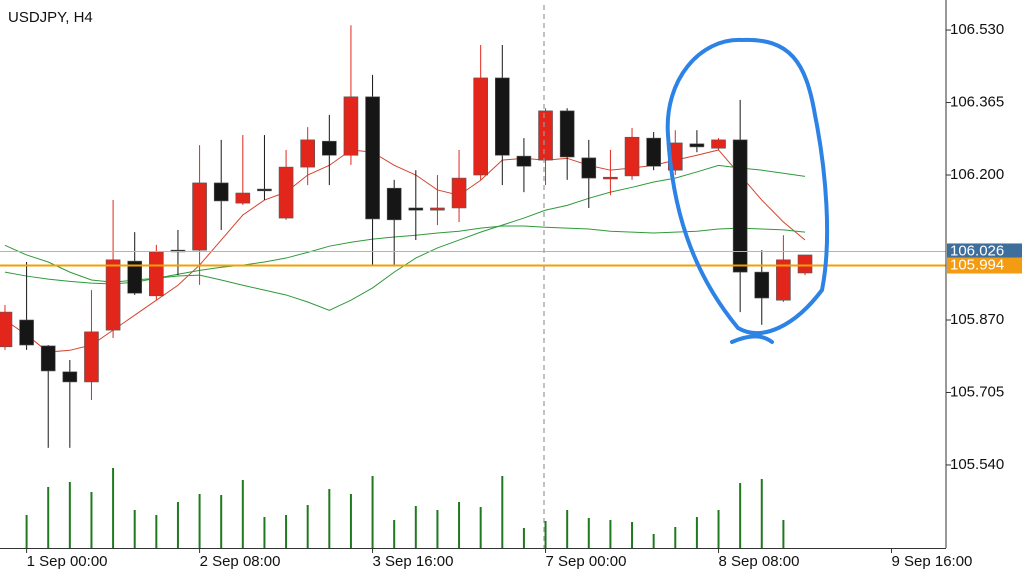 The height and width of the screenshot is (577, 1024). Describe the element at coordinates (977, 101) in the screenshot. I see `y-tick-label: 106.365` at that location.